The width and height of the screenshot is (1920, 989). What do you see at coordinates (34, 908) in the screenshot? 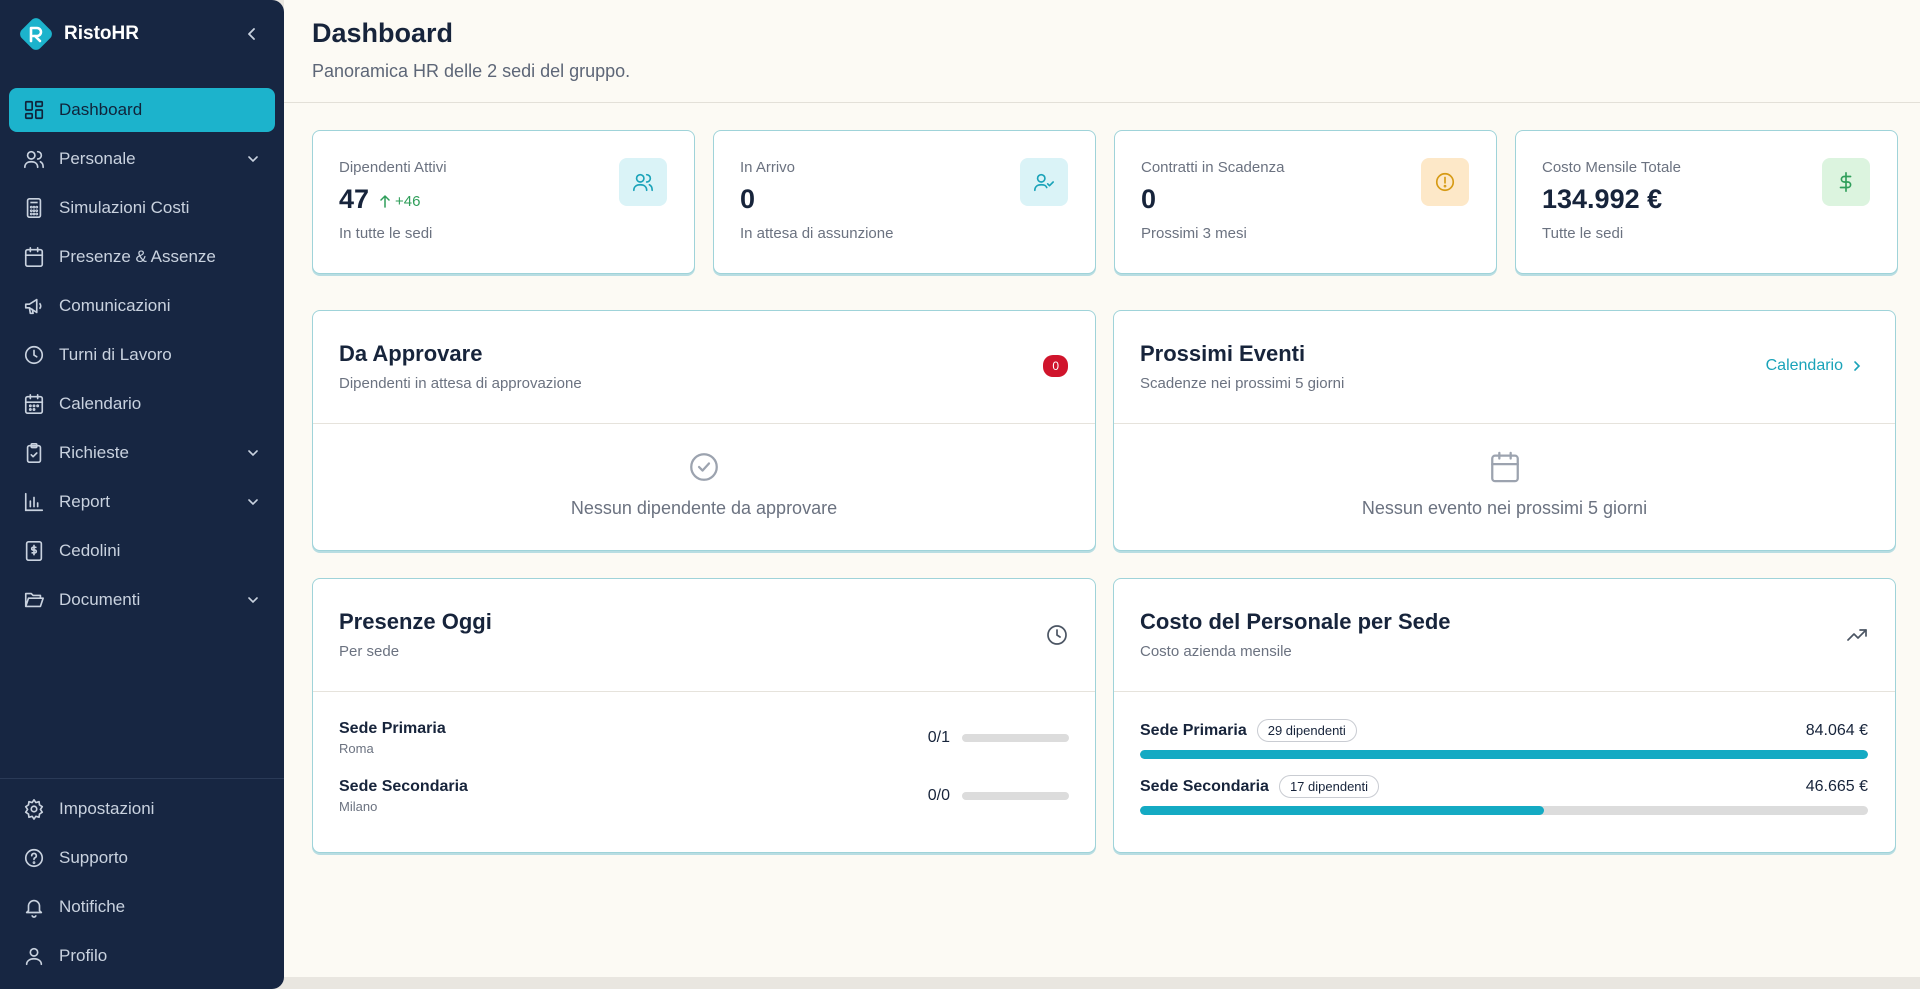
I see `bell-icon` at bounding box center [34, 908].